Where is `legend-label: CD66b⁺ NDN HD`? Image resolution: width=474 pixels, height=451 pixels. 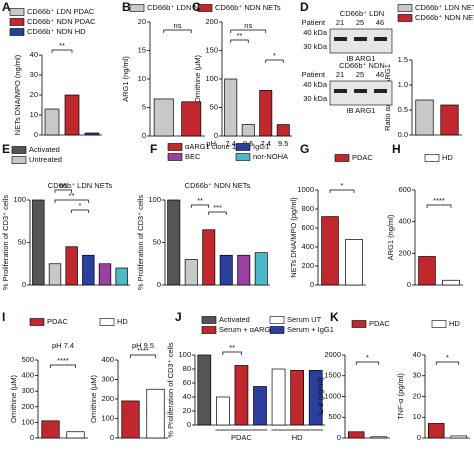 legend-label: CD66b⁺ NDN HD is located at coordinates (56, 31).